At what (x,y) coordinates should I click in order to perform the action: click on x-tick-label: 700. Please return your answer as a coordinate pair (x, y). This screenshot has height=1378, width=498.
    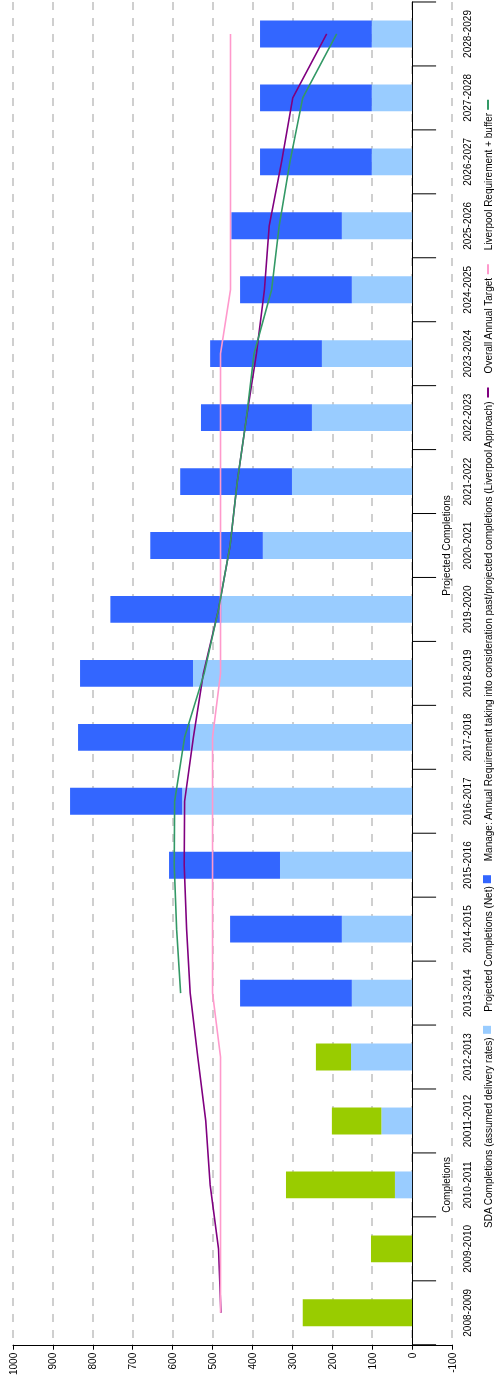
    Looking at the image, I should click on (133, 1361).